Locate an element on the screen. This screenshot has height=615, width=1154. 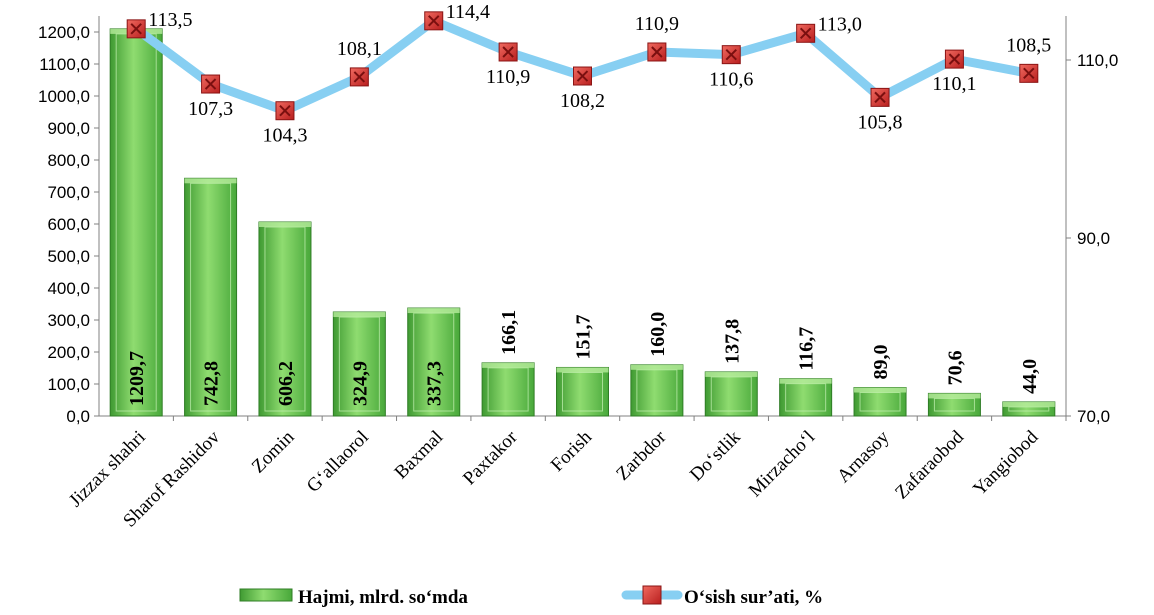
legend-bar-label: Hajmi, mlrd. so‘mda is located at coordinates (383, 597).